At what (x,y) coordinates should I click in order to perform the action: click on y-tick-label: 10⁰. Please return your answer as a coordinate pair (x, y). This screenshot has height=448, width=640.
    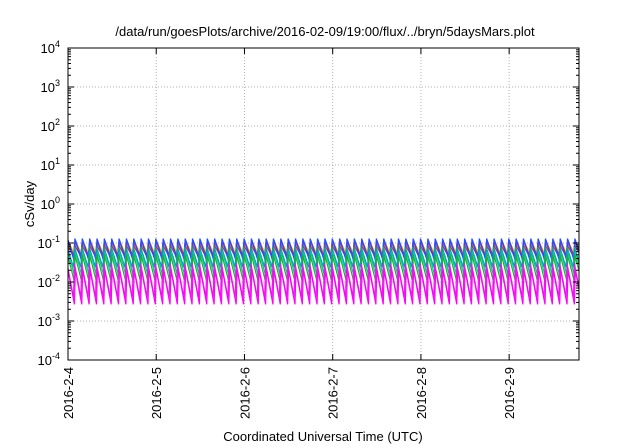
    Looking at the image, I should click on (50, 203).